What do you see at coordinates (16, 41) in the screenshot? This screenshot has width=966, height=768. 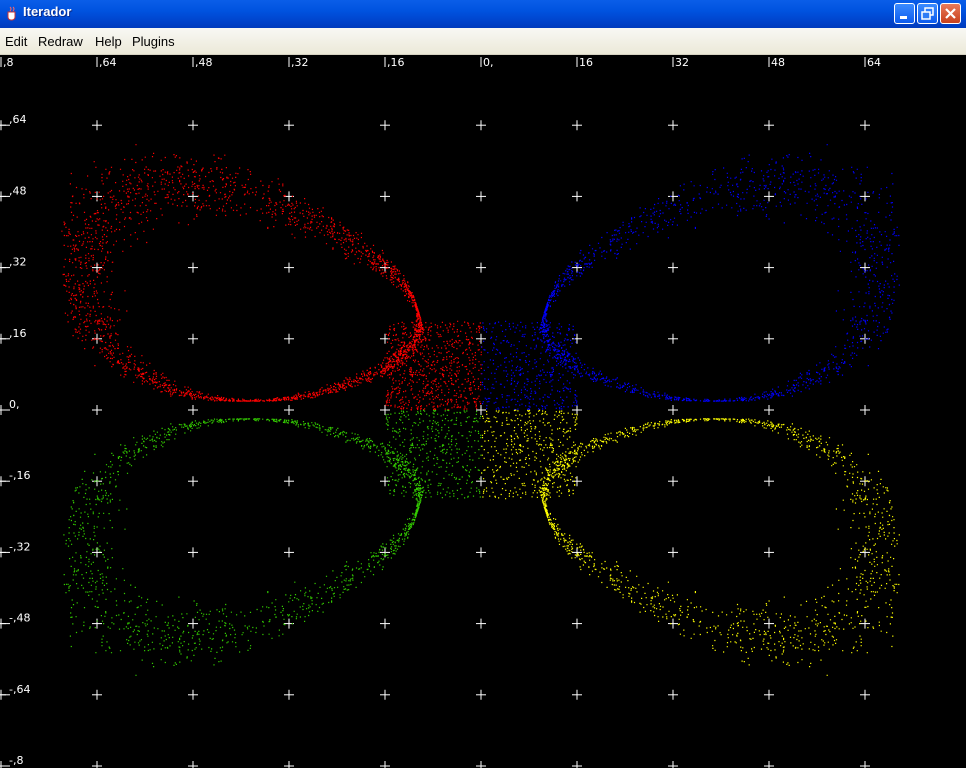 I see `menu-edit: Edit` at bounding box center [16, 41].